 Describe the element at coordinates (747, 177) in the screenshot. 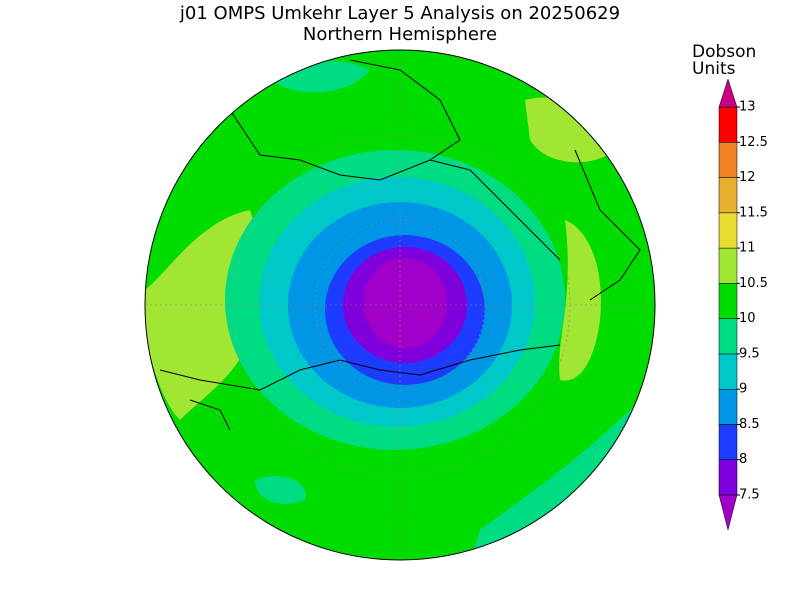

I see `colorbar-tick-label: 12` at that location.